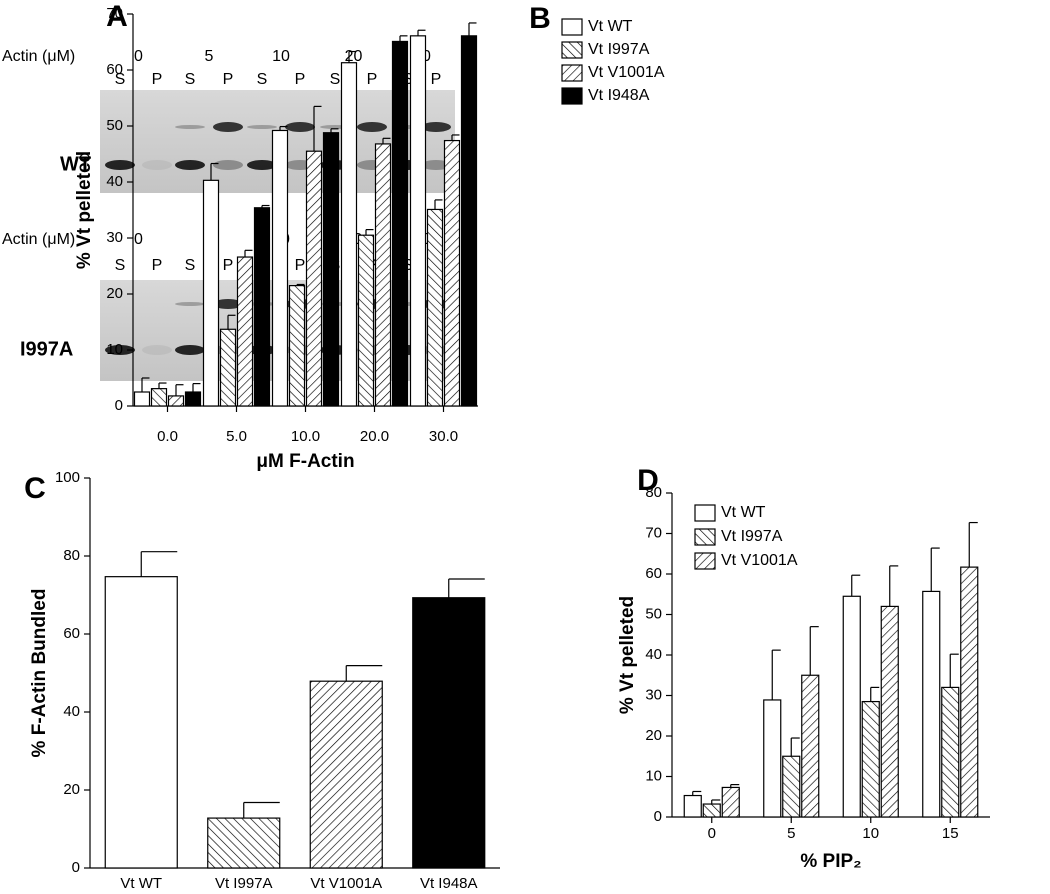 This screenshot has height=894, width=1050. I want to click on panel-label: D, so click(648, 480).